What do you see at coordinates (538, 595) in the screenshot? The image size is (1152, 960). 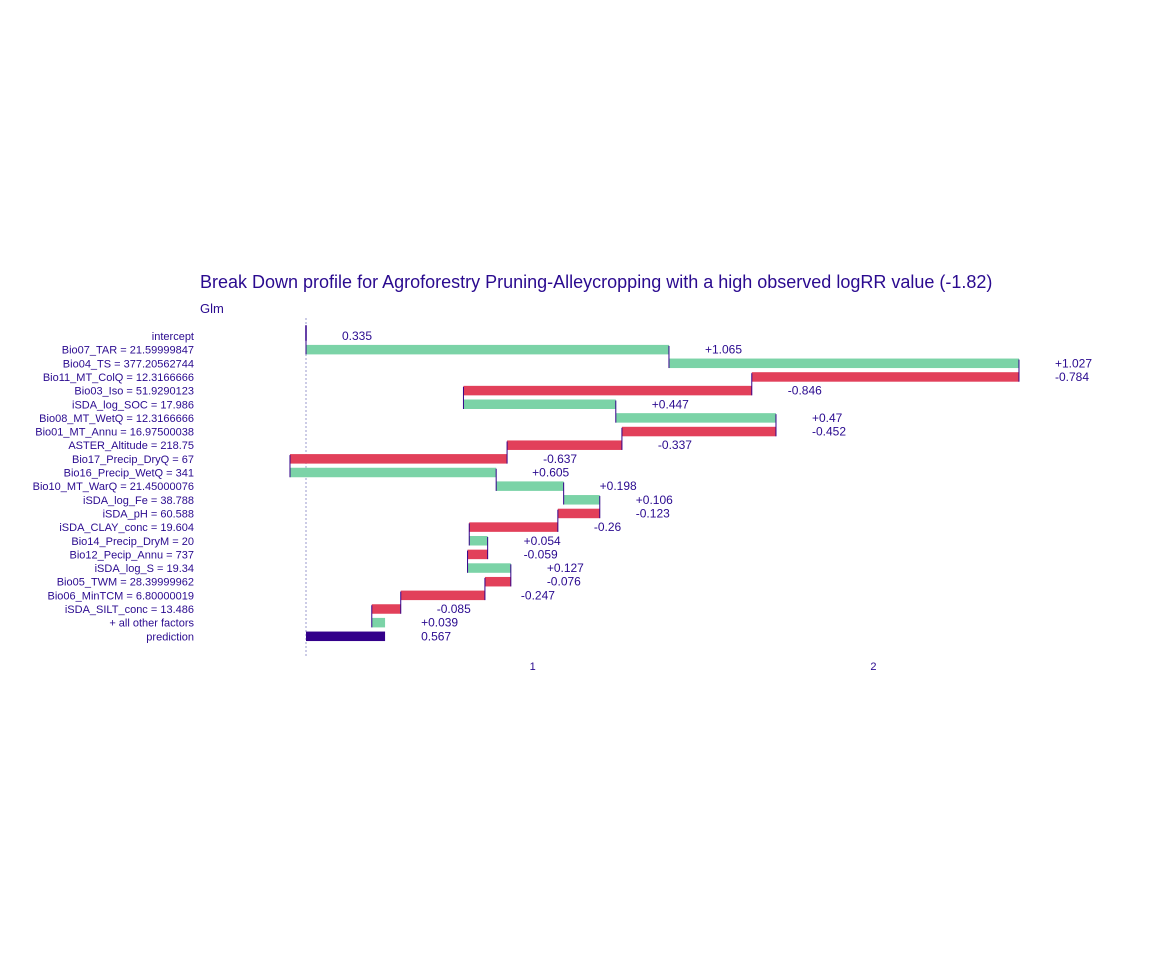 I see `value-label: -0.247` at bounding box center [538, 595].